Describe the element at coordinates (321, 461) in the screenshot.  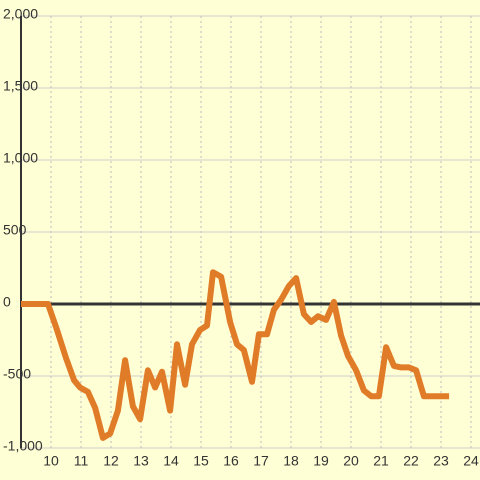
I see `x-tick-label: 19` at that location.